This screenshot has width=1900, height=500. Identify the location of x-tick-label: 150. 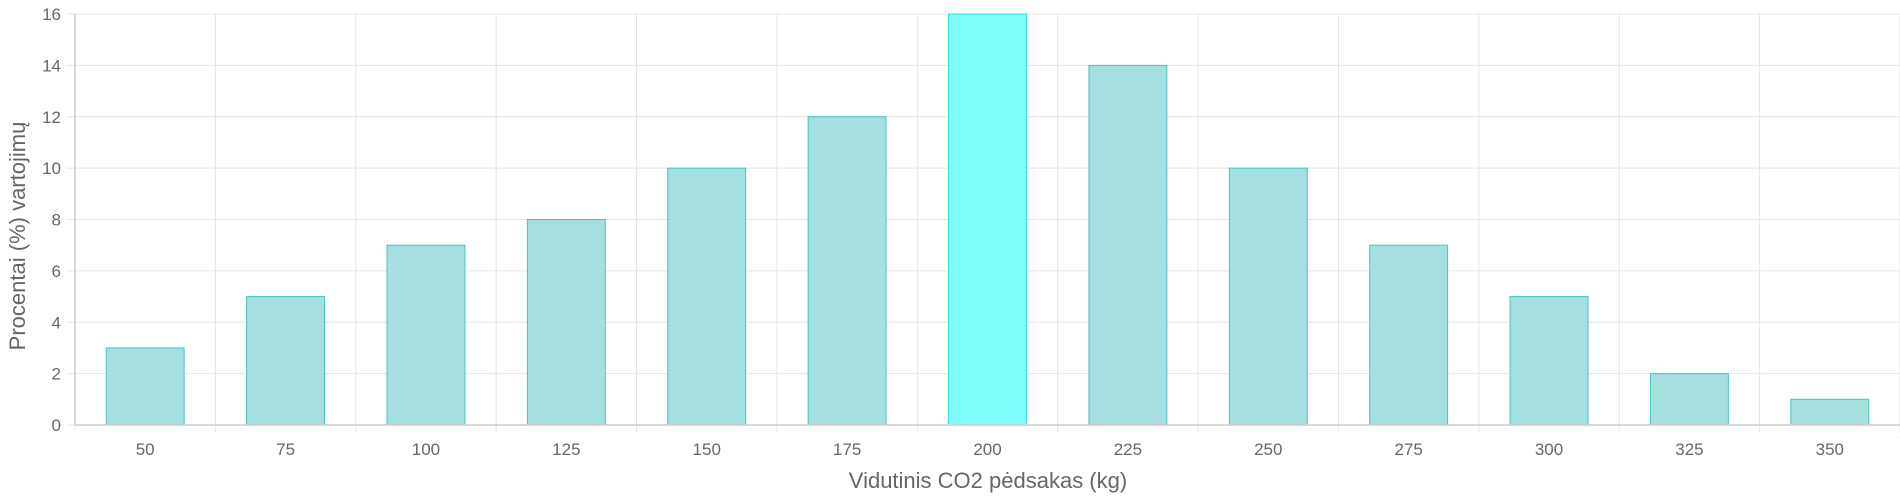
(707, 449).